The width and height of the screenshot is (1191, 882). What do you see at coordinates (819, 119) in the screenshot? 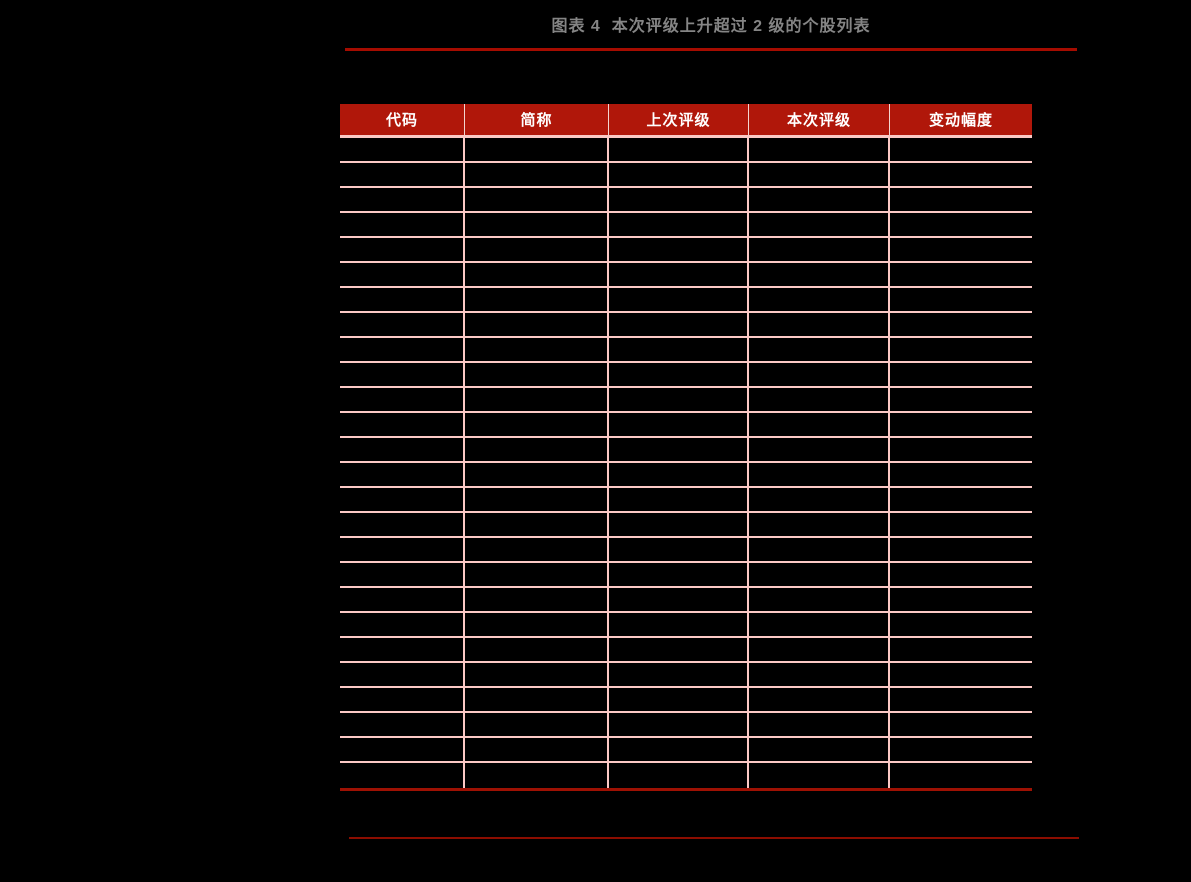
I see `col-header-current-rating: 本次评级` at bounding box center [819, 119].